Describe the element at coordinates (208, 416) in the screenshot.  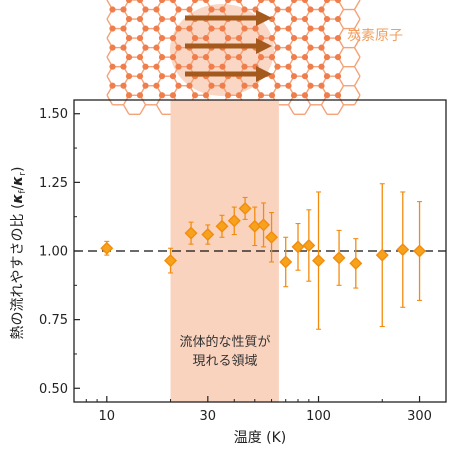
I see `x-tick-label: 30` at that location.